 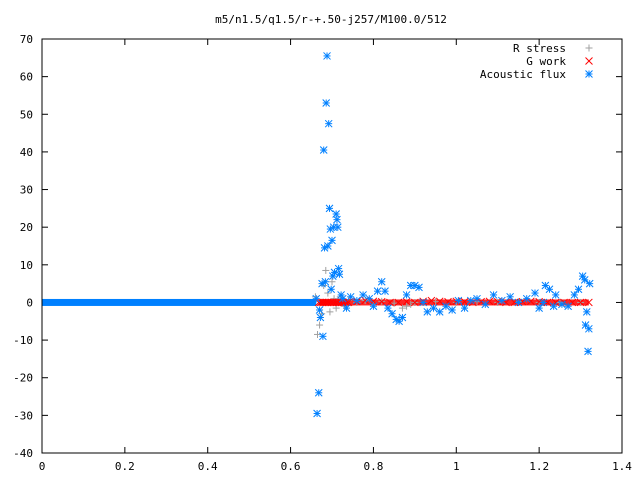 I want to click on y-tick-label: 10, so click(x=26, y=265).